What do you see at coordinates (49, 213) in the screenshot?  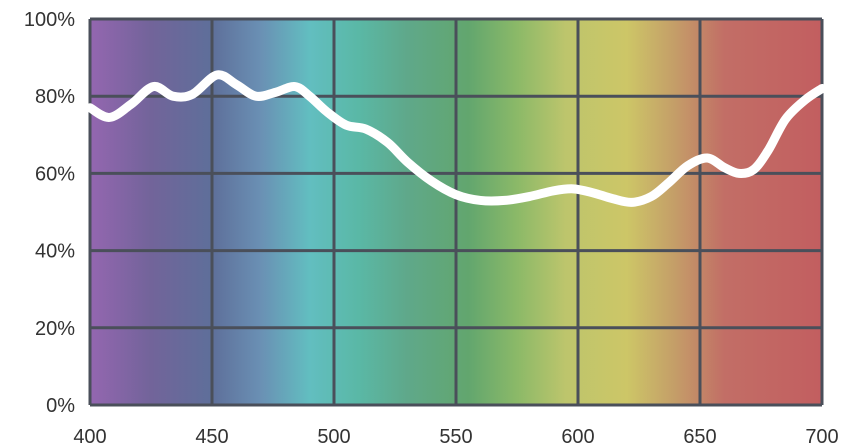 I see `y-axis-ticks: 0% 20% 40% 60% 80% 100%` at bounding box center [49, 213].